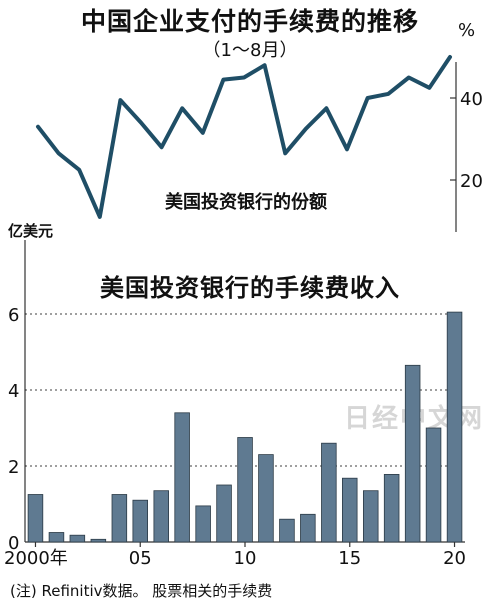  I want to click on bar-2012, so click(287, 530).